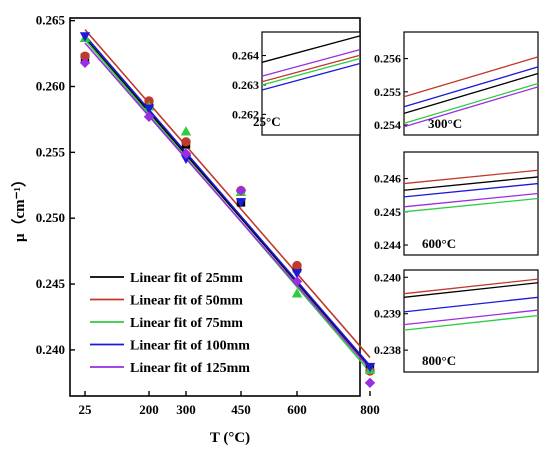 Image resolution: width=550 pixels, height=451 pixels. What do you see at coordinates (149, 409) in the screenshot?
I see `x-tick-label: 200` at bounding box center [149, 409].